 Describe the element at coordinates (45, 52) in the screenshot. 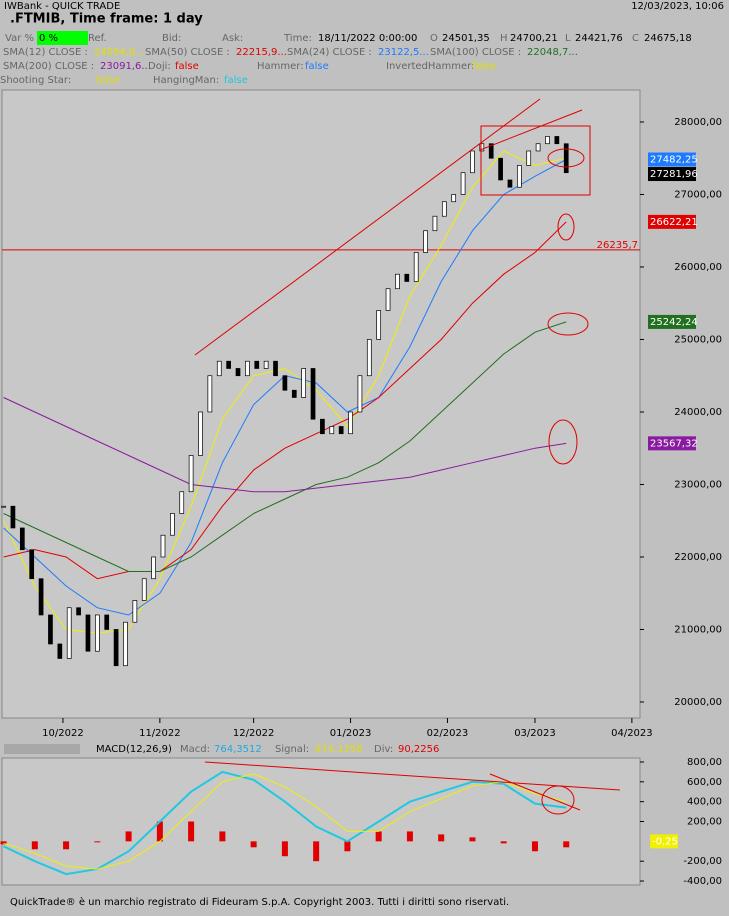

I see `label: SMA(12) CLOSE :` at that location.